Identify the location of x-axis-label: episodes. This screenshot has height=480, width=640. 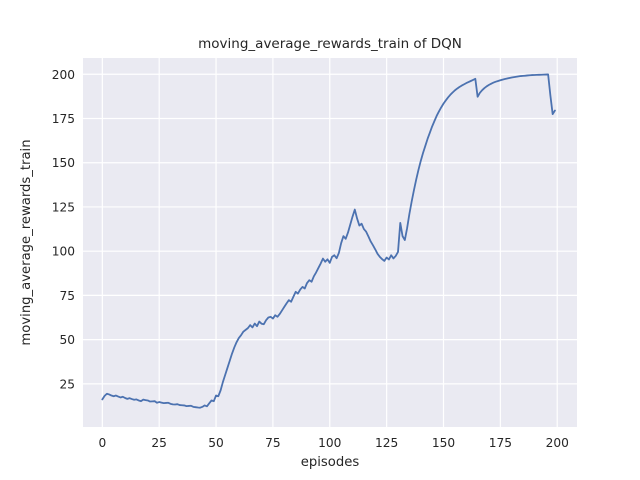
(330, 462).